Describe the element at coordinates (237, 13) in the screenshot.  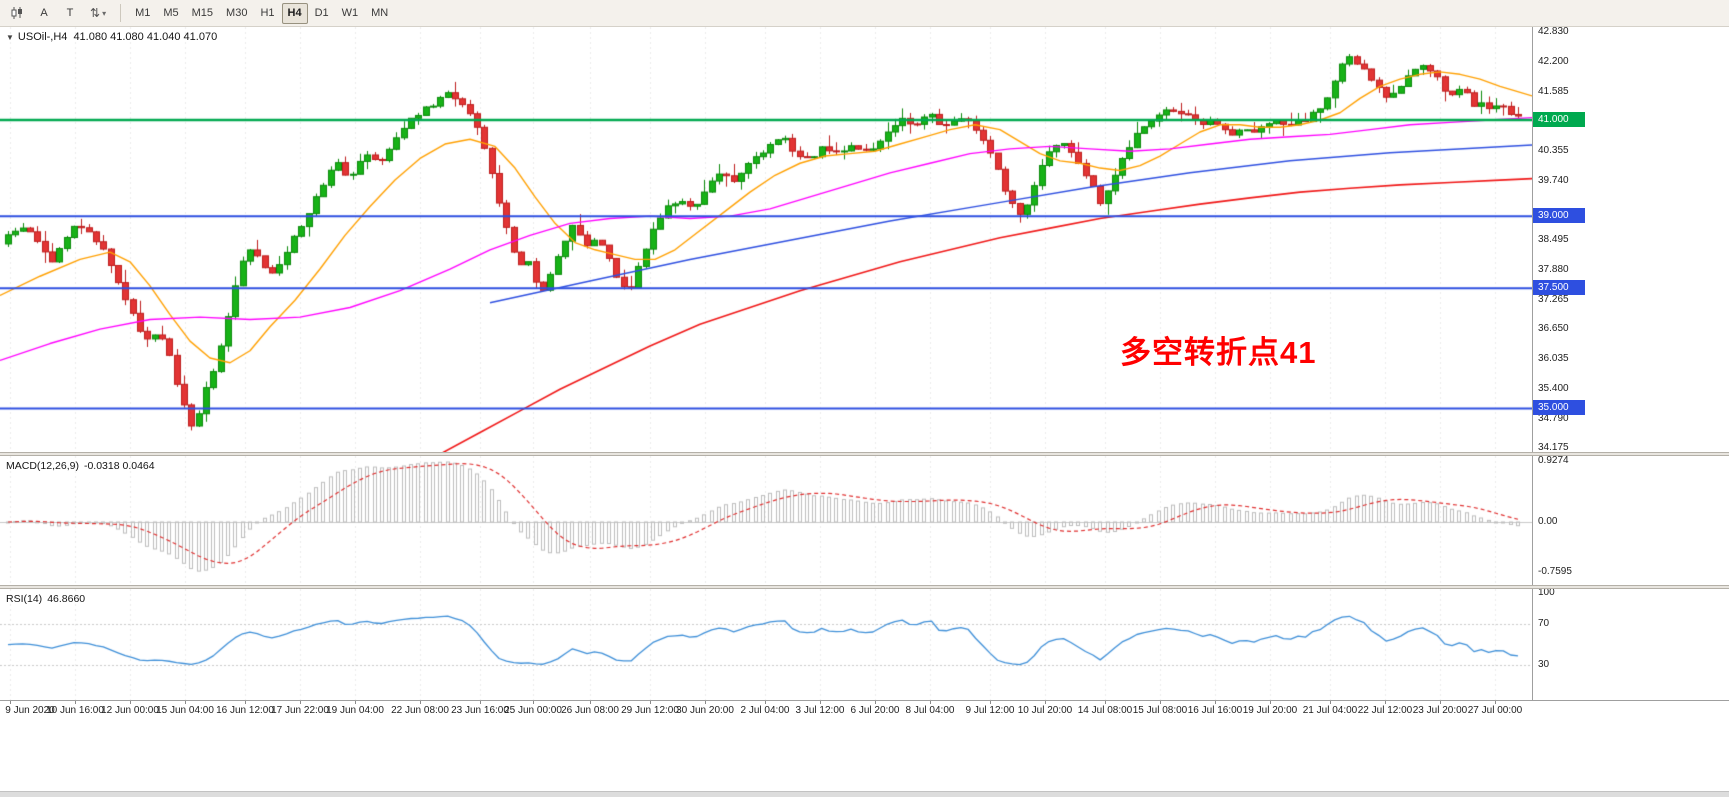
I see `timeframe-button-m30: M30` at that location.